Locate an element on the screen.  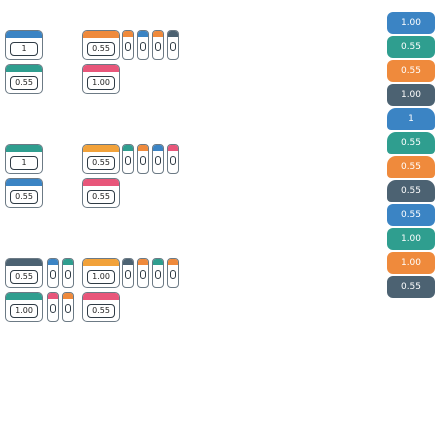
filled-badge: 1 is located at coordinates (411, 119).